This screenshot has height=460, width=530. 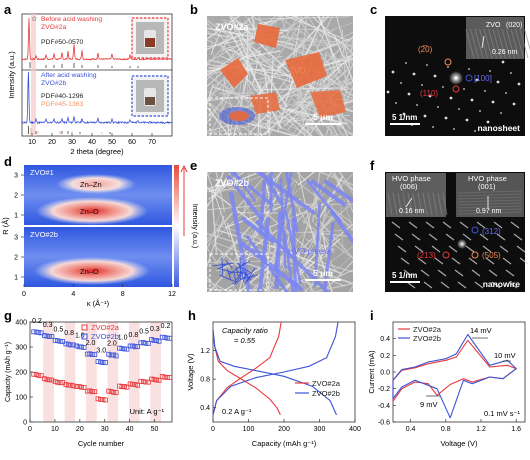 What do you see at coordinates (487, 186) in the screenshot?
I see `panel-f-inset2-plane: (001)` at bounding box center [487, 186].